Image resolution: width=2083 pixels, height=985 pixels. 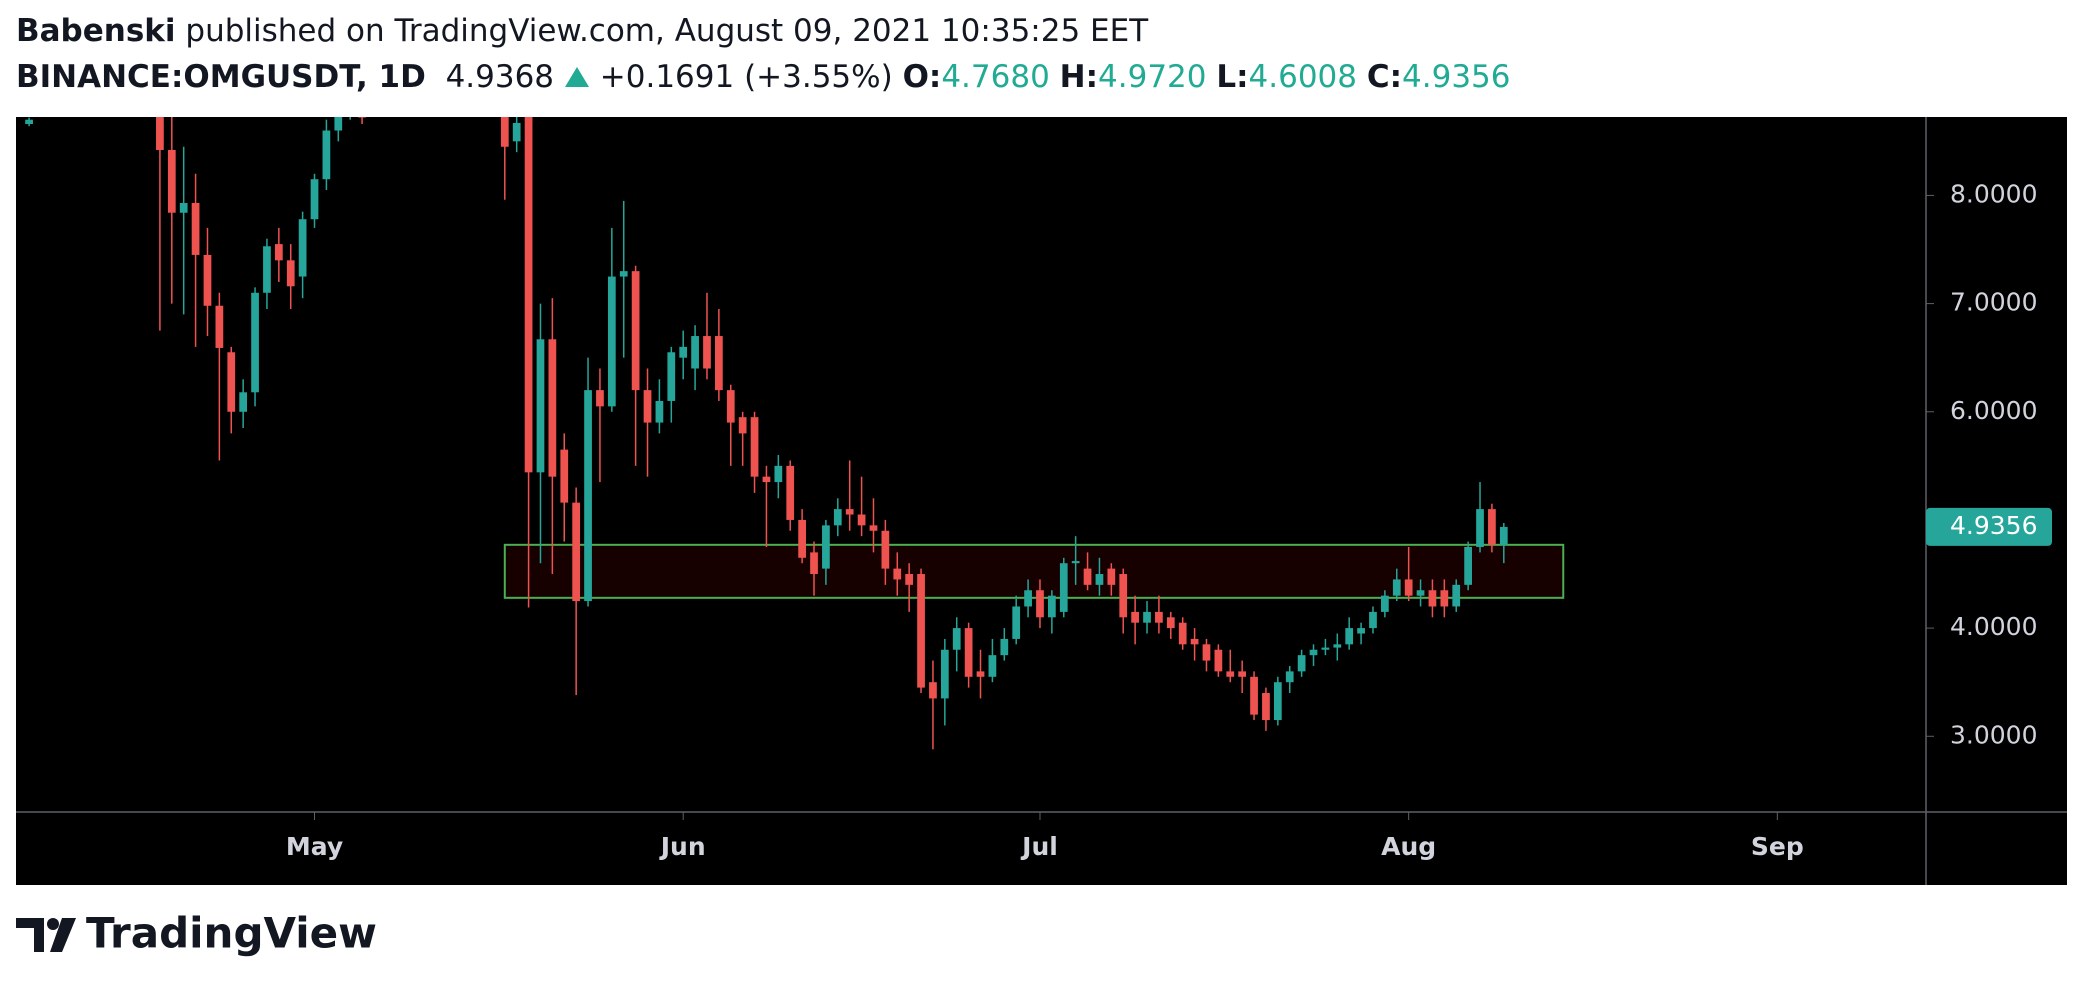 What do you see at coordinates (1456, 77) in the screenshot?
I see `ohlc-value: 4.9356` at bounding box center [1456, 77].